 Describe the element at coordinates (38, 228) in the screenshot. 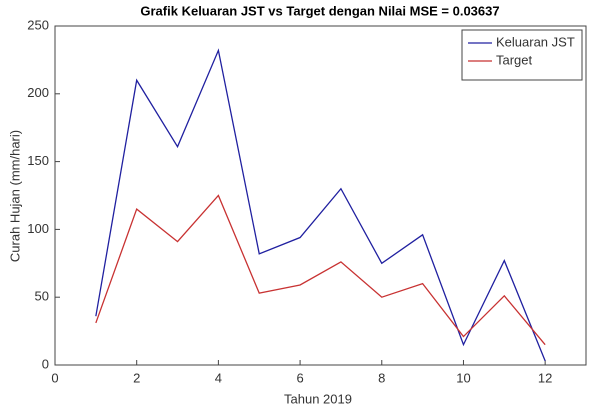

I see `y-tick-label: 100` at that location.